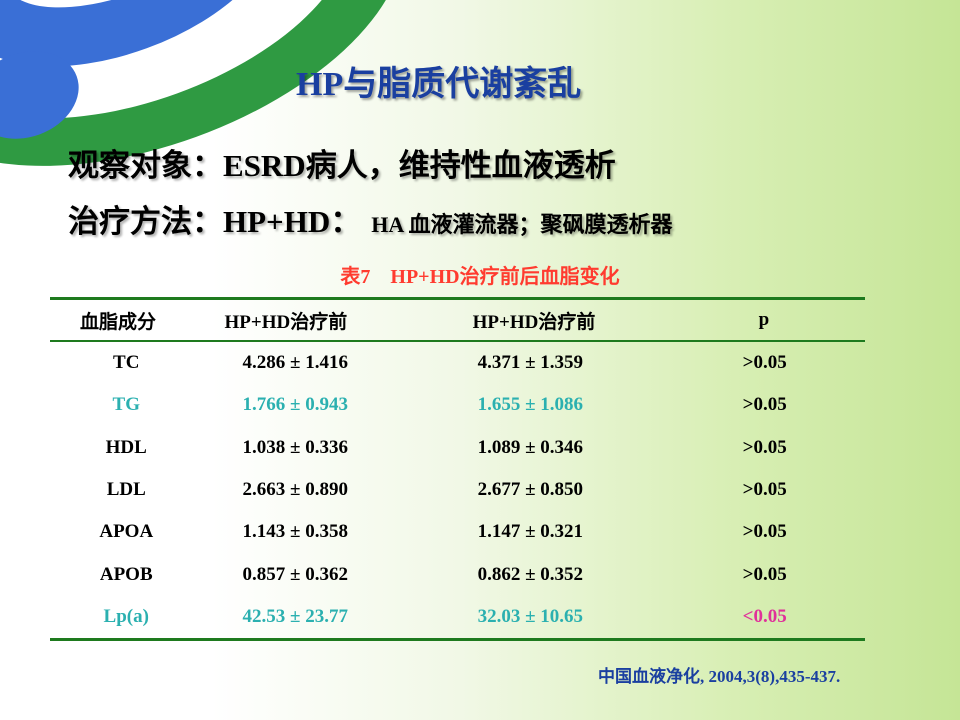  Describe the element at coordinates (295, 490) in the screenshot. I see `cell-before: 2.663 ± 0.890` at that location.